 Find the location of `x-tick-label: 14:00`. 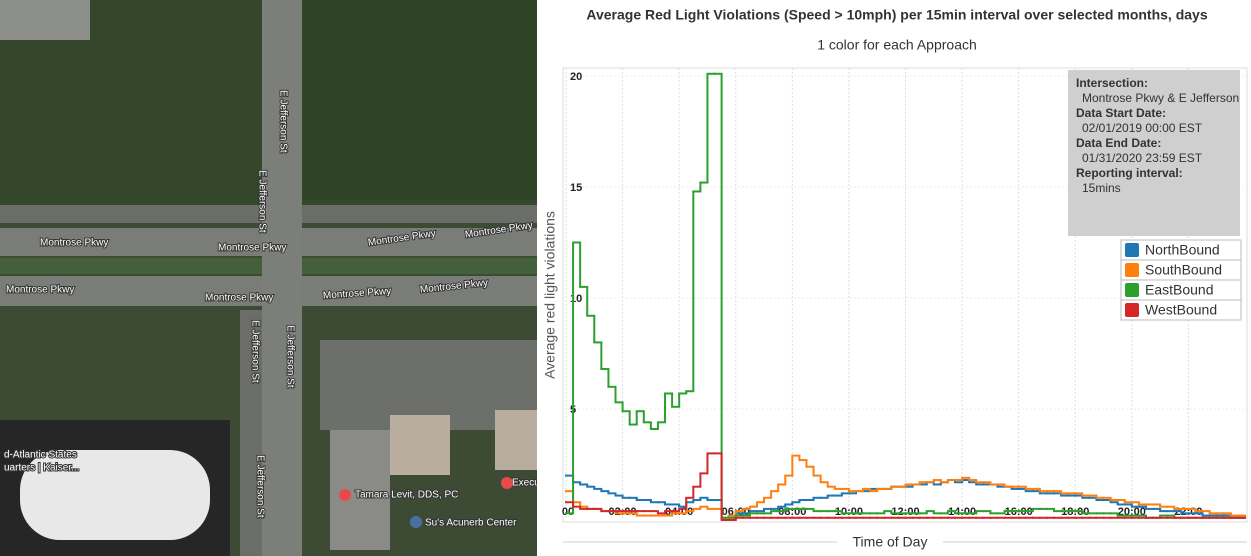

x-tick-label: 14:00 is located at coordinates (962, 512).